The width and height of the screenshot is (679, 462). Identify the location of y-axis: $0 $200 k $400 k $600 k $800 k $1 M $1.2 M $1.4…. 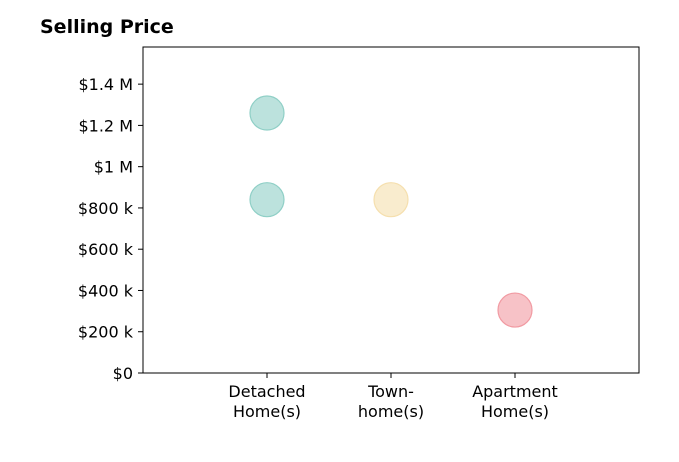
(110, 229).